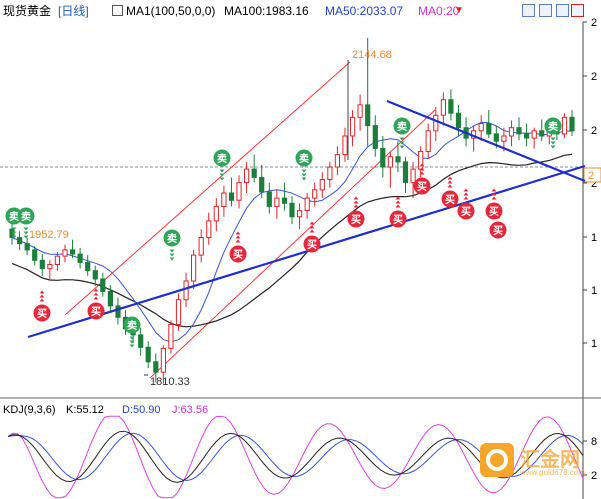 This screenshot has height=499, width=601. What do you see at coordinates (594, 442) in the screenshot?
I see `kdj-tick-label: 8` at bounding box center [594, 442].